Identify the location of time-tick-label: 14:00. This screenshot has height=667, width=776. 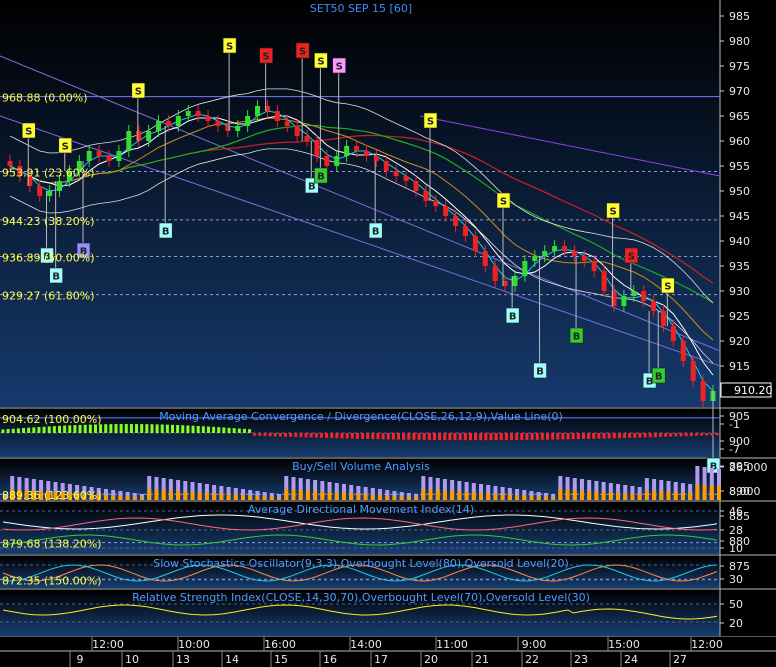
(366, 644).